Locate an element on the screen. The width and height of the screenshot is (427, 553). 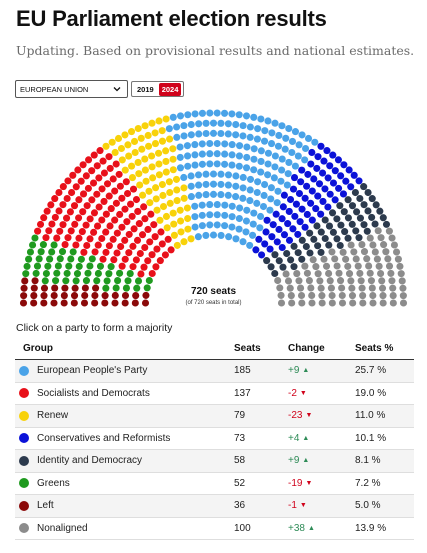
table-row: Socialists and Democrats 137 -2 ▼ 19.0 % is located at coordinates (214, 394).